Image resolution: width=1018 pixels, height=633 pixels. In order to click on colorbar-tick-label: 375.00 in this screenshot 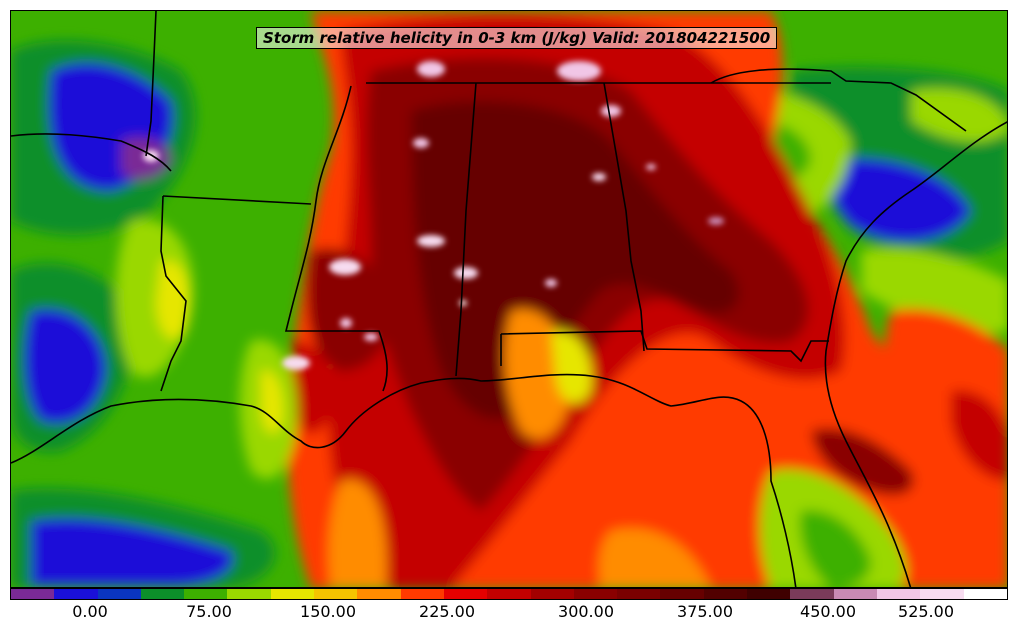, I will do `click(705, 611)`.